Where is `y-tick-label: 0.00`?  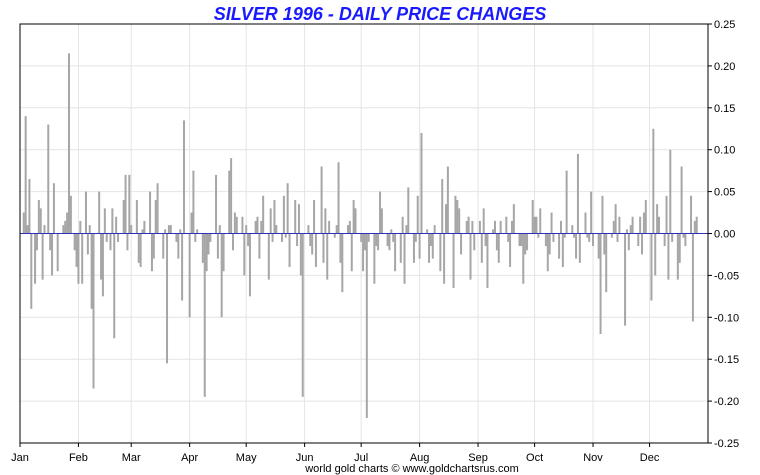
y-tick-label: 0.00 is located at coordinates (724, 235).